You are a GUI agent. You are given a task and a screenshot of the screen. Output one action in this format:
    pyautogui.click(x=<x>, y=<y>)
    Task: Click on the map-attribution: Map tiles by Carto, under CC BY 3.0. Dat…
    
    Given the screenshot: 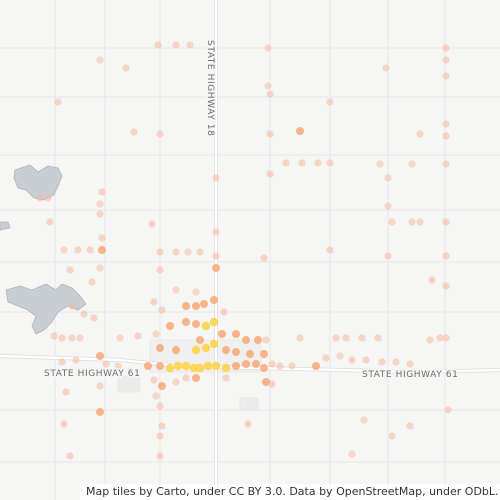 What is the action you would take?
    pyautogui.click(x=290, y=492)
    